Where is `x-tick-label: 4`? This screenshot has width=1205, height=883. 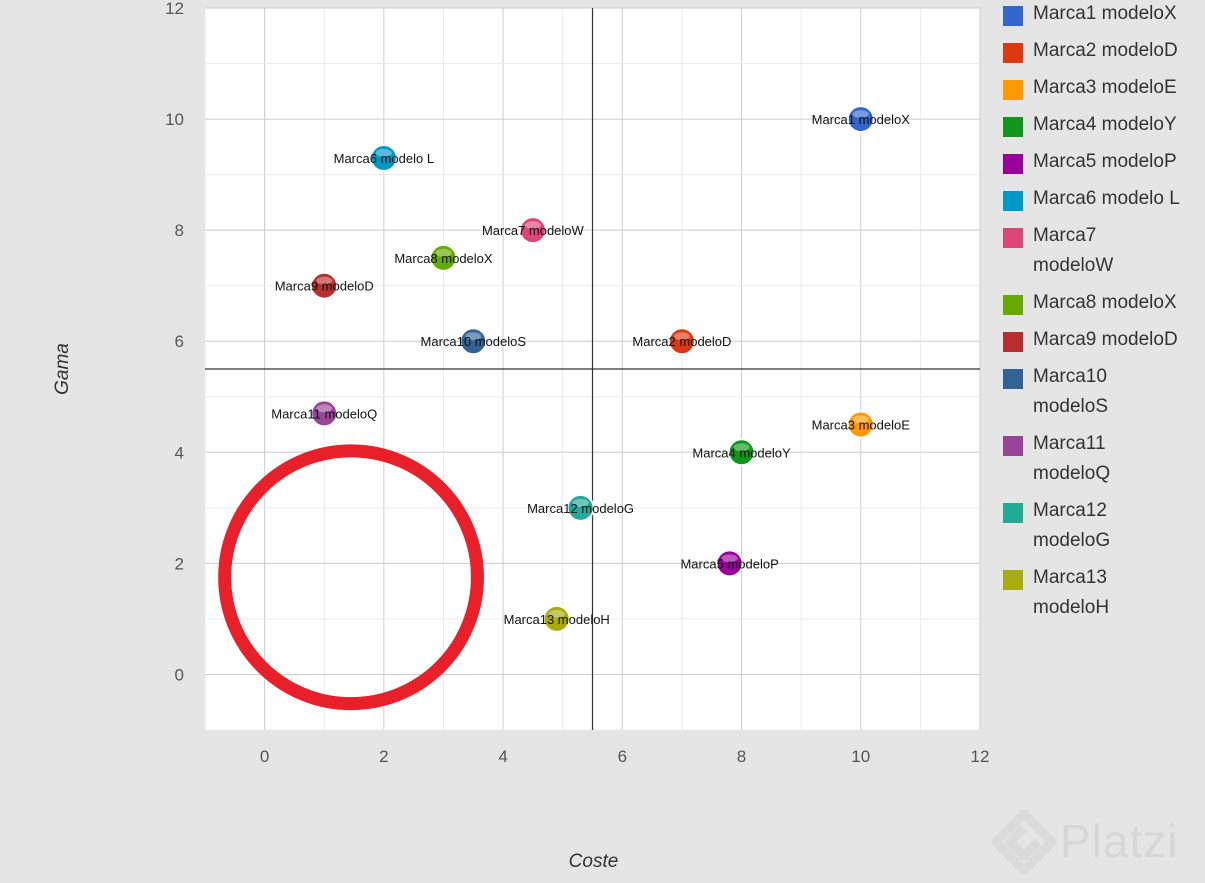 x-tick-label: 4 is located at coordinates (502, 756).